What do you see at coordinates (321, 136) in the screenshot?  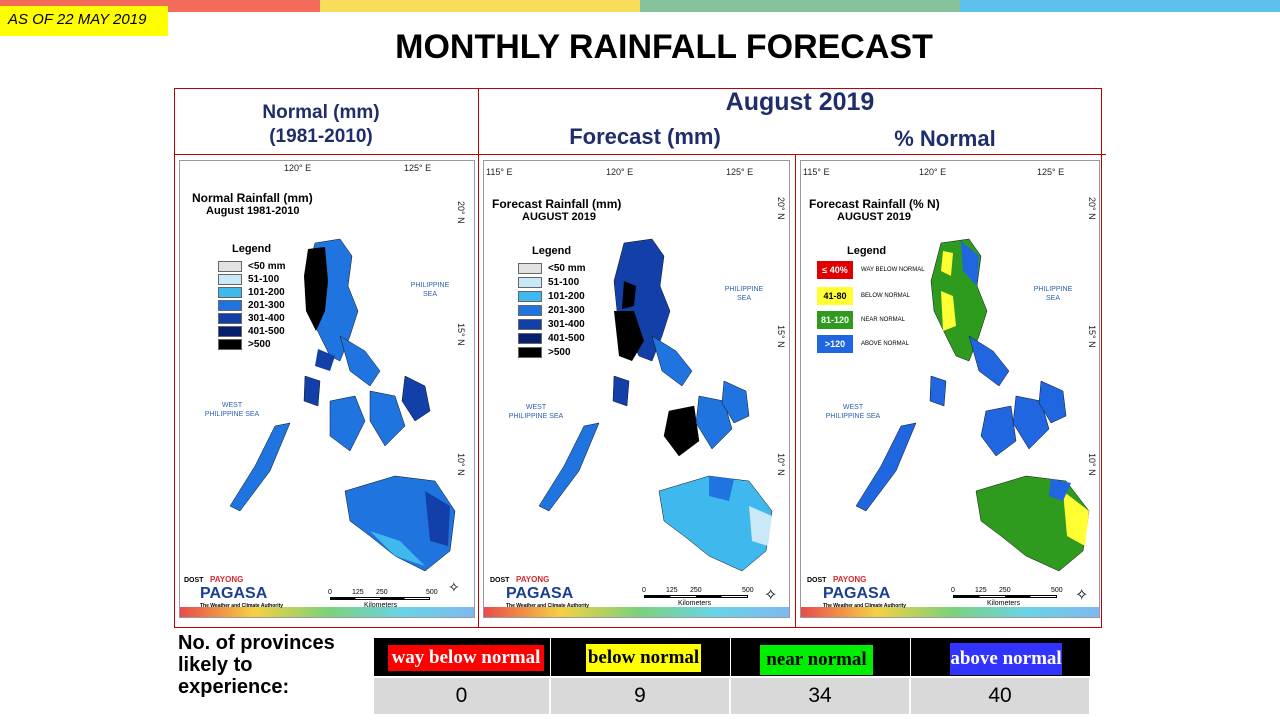 I see `normal-period: (1981-2010)` at bounding box center [321, 136].